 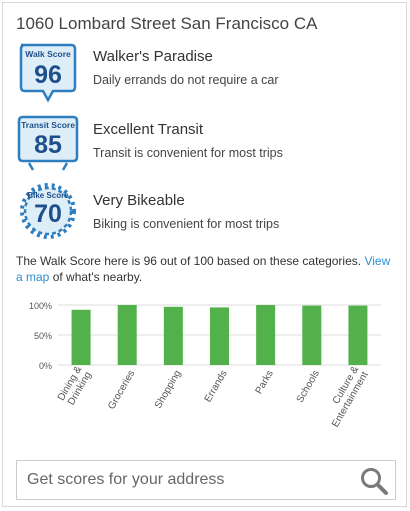 I want to click on transit-score-value: 85, so click(x=48, y=145).